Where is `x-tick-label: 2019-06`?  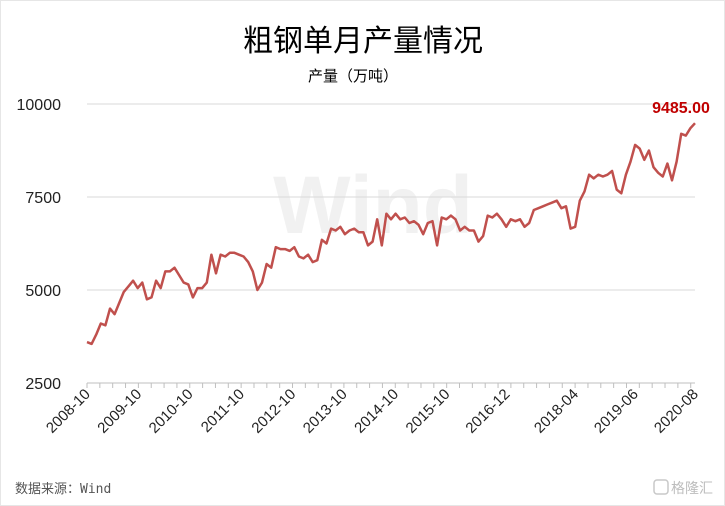
x-tick-label: 2019-06 is located at coordinates (616, 411).